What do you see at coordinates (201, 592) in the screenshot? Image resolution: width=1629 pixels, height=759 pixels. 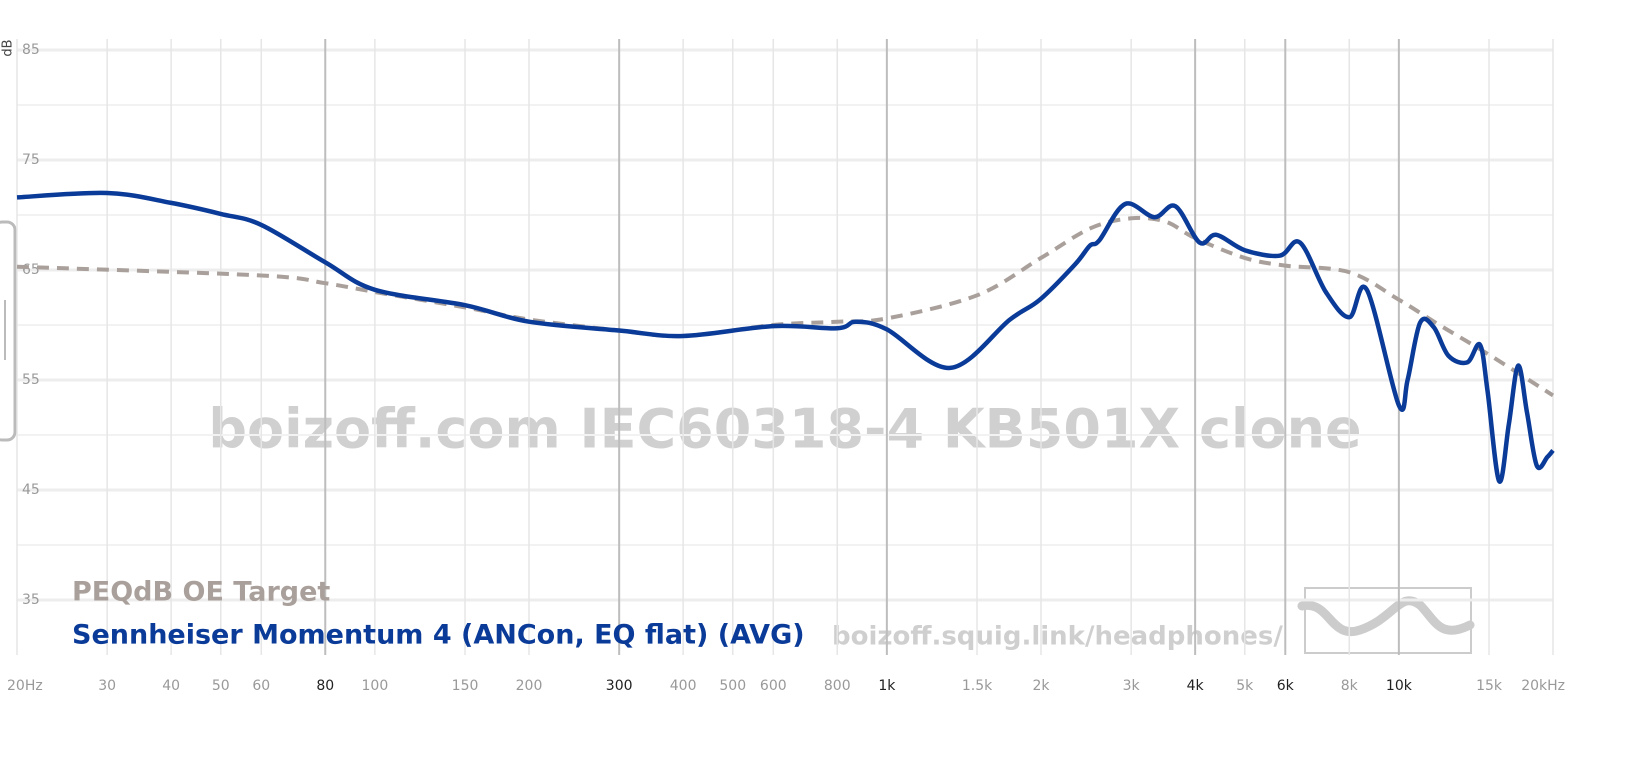 I see `legend-label: PEQdB OE Target` at bounding box center [201, 592].